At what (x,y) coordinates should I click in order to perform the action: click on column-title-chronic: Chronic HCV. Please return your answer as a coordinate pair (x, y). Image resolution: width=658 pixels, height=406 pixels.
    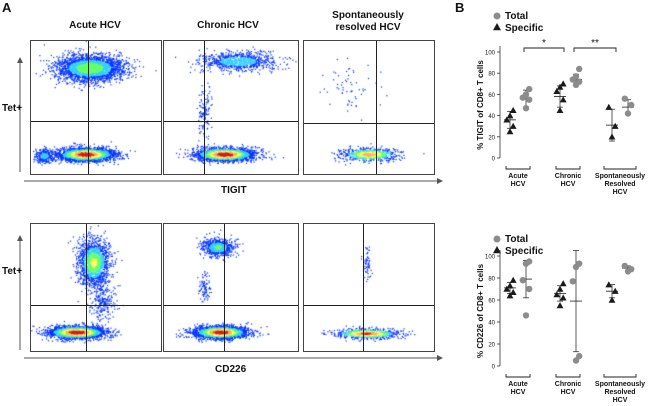
    Looking at the image, I should click on (228, 25).